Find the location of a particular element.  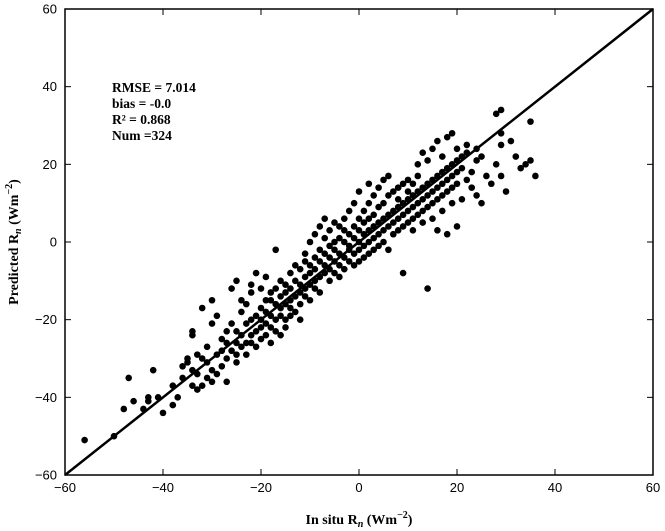

y-tick-label: −20 is located at coordinates (46, 319).